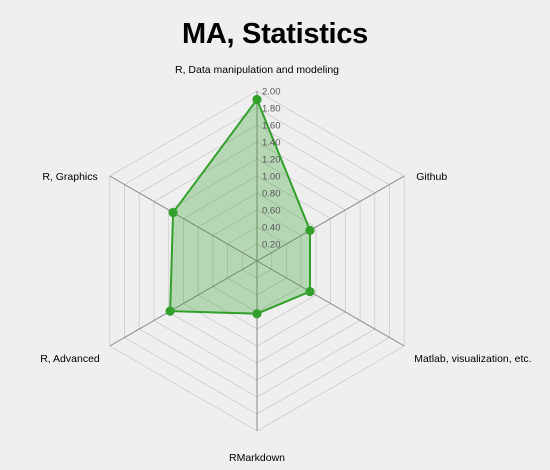  I want to click on series-layer, so click(240, 206).